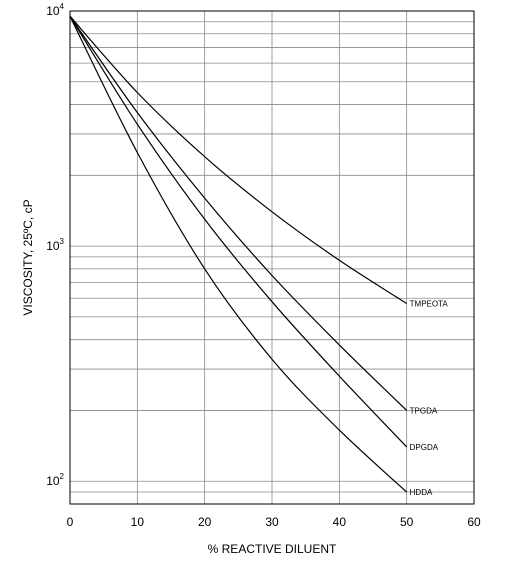 Image resolution: width=506 pixels, height=573 pixels. What do you see at coordinates (205, 522) in the screenshot?
I see `x-tick-label: 20` at bounding box center [205, 522].